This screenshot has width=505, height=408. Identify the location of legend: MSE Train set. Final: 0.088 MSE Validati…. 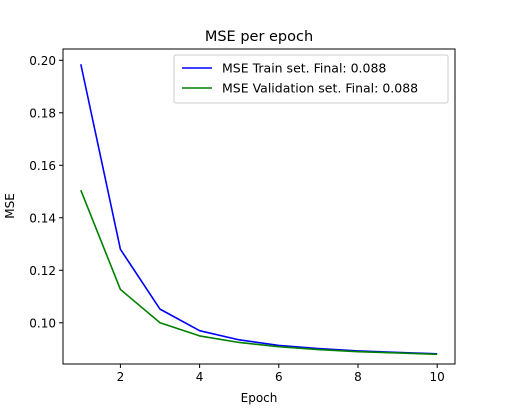
(311, 79).